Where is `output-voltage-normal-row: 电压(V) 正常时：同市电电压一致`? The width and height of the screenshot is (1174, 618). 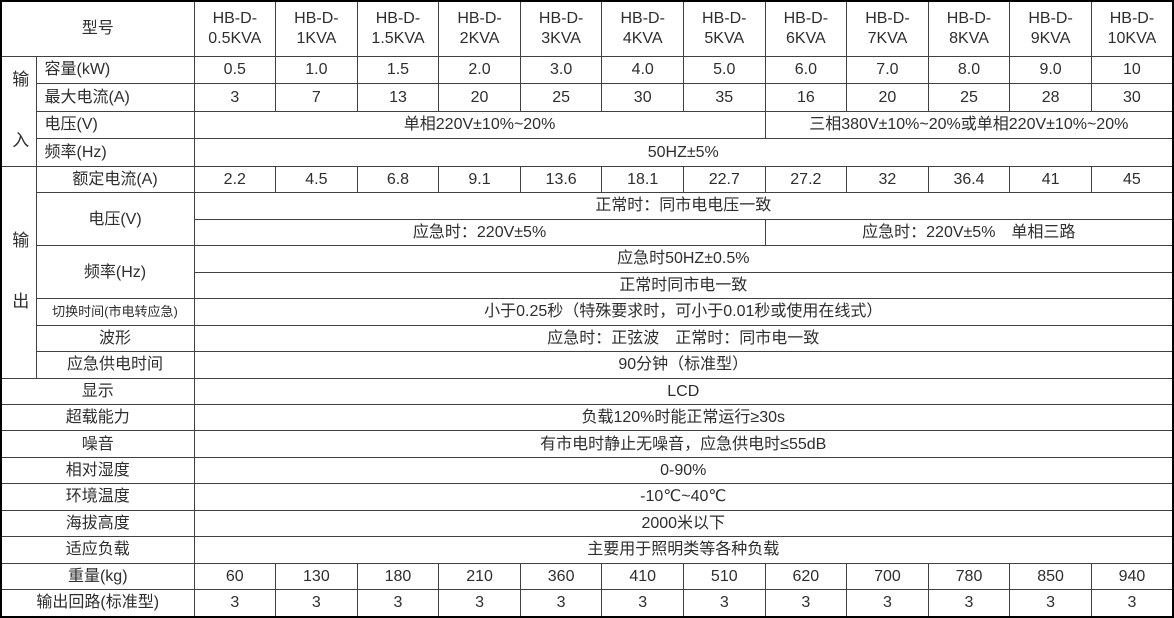
output-voltage-normal-row: 电压(V) 正常时：同市电电压一致 is located at coordinates (587, 219).